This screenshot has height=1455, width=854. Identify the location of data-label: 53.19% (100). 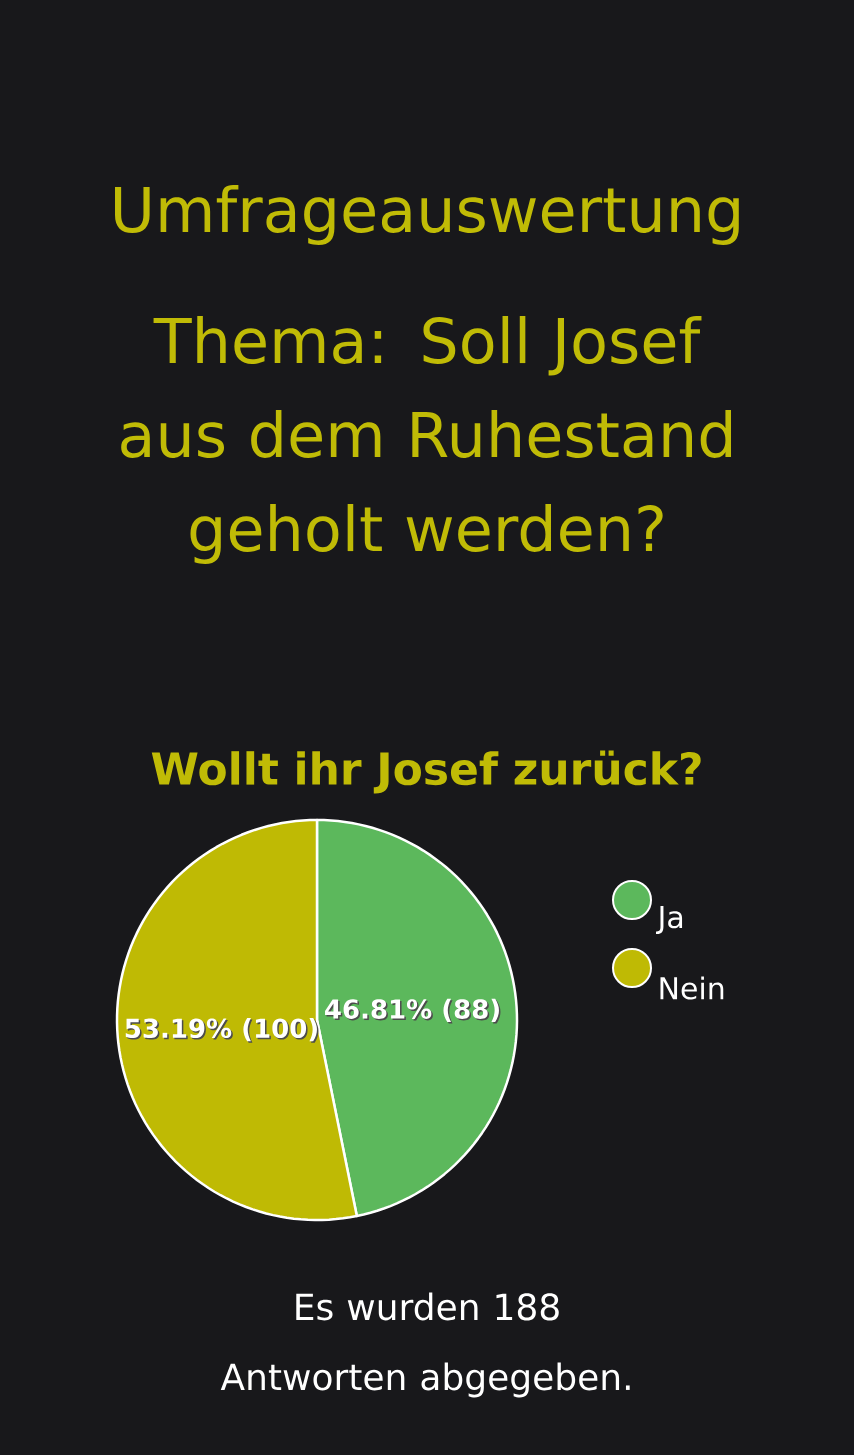
(221, 1030).